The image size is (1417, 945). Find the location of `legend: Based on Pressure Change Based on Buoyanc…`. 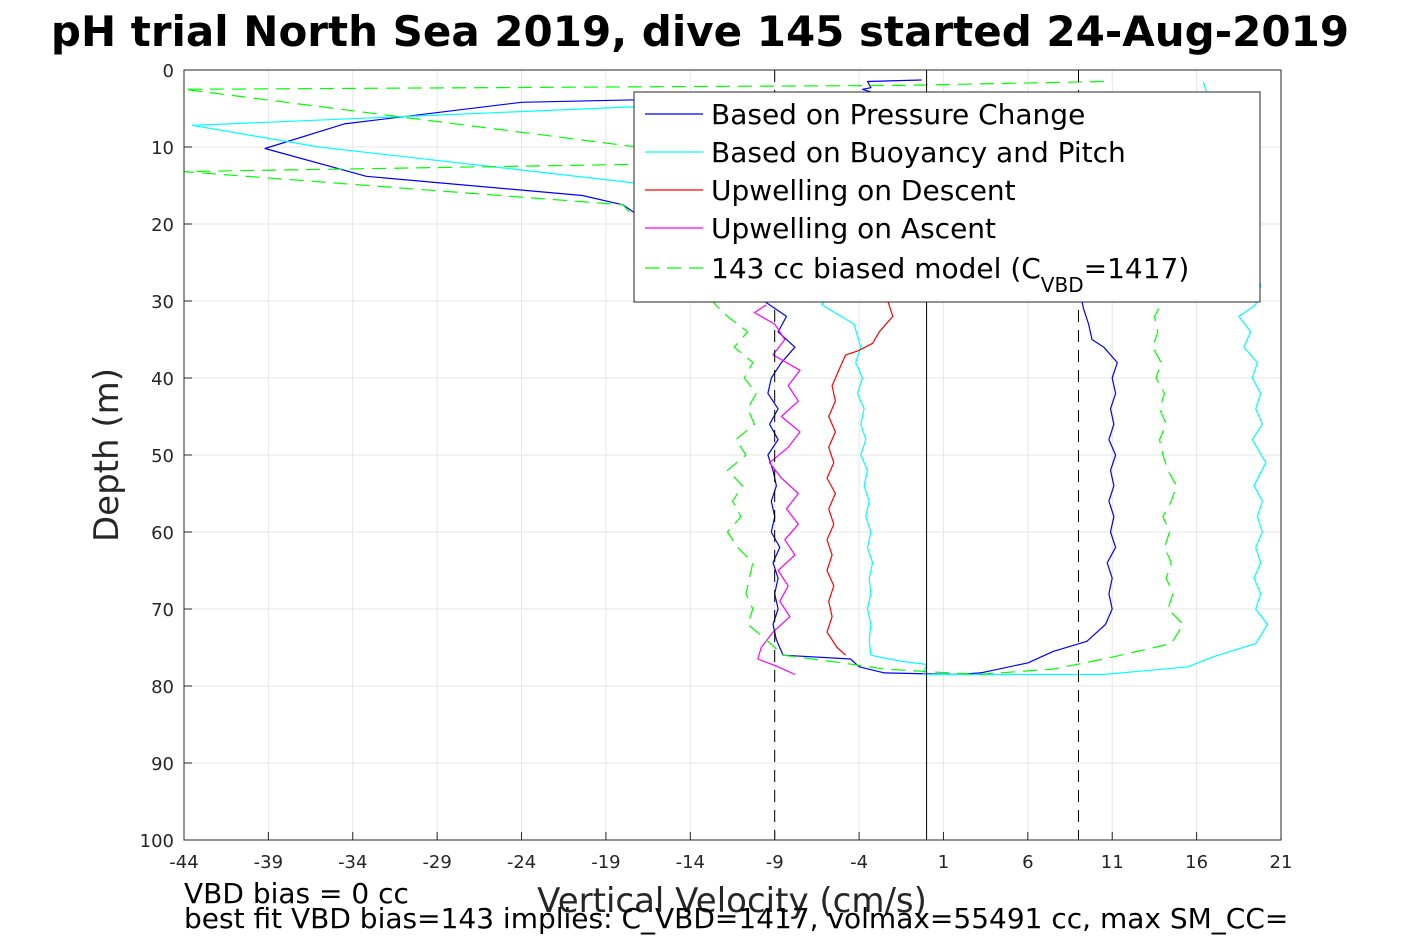

legend: Based on Pressure Change Based on Buoyanc… is located at coordinates (947, 197).